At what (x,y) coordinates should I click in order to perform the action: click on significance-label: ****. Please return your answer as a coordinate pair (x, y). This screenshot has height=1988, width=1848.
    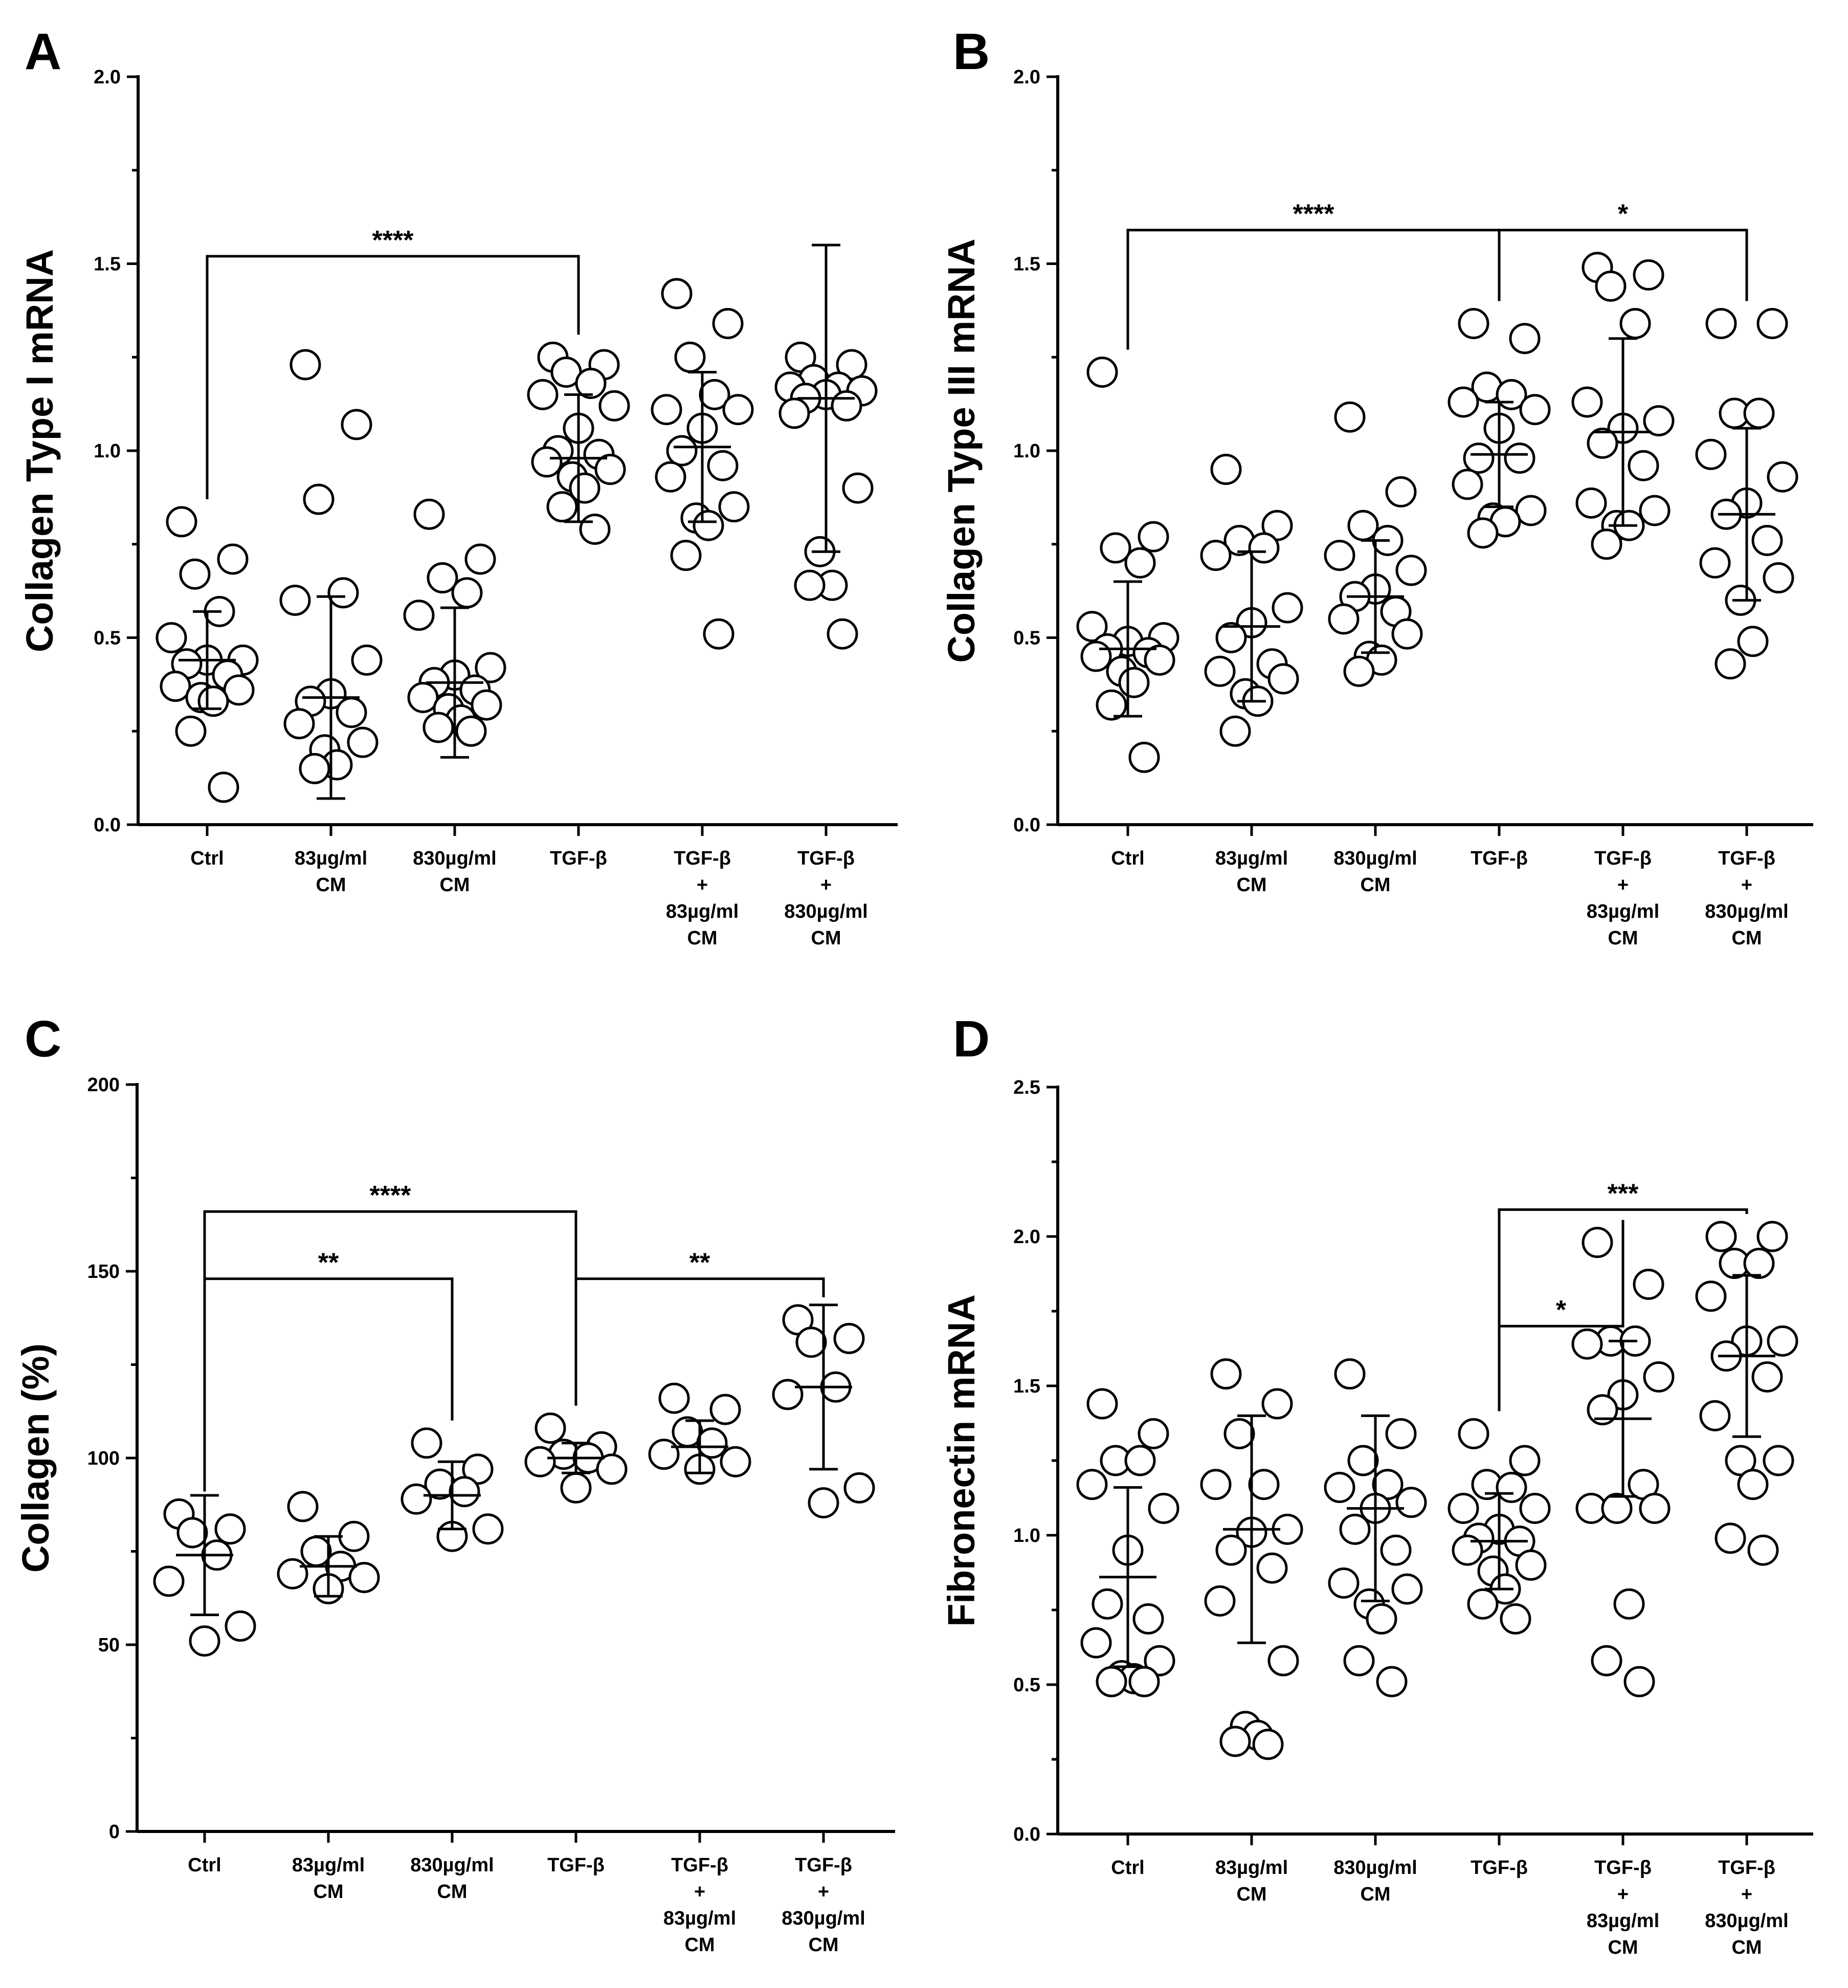
    Looking at the image, I should click on (393, 240).